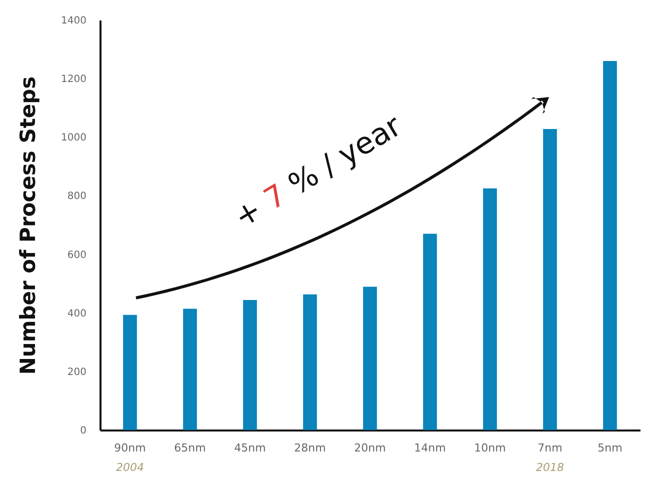 The image size is (672, 504). What do you see at coordinates (76, 372) in the screenshot?
I see `y-tick-label: 200` at bounding box center [76, 372].